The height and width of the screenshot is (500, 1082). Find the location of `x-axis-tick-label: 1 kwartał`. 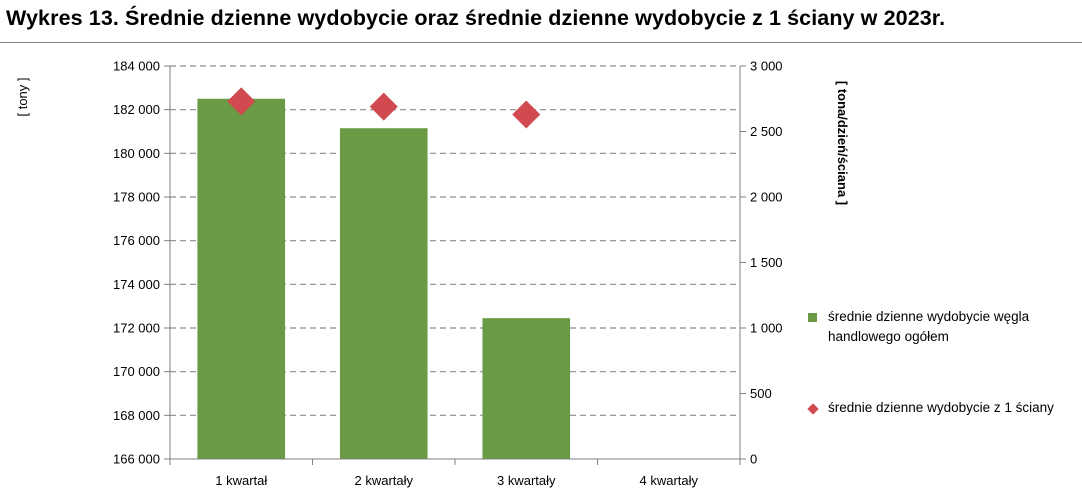

x-axis-tick-label: 1 kwartał is located at coordinates (241, 480).